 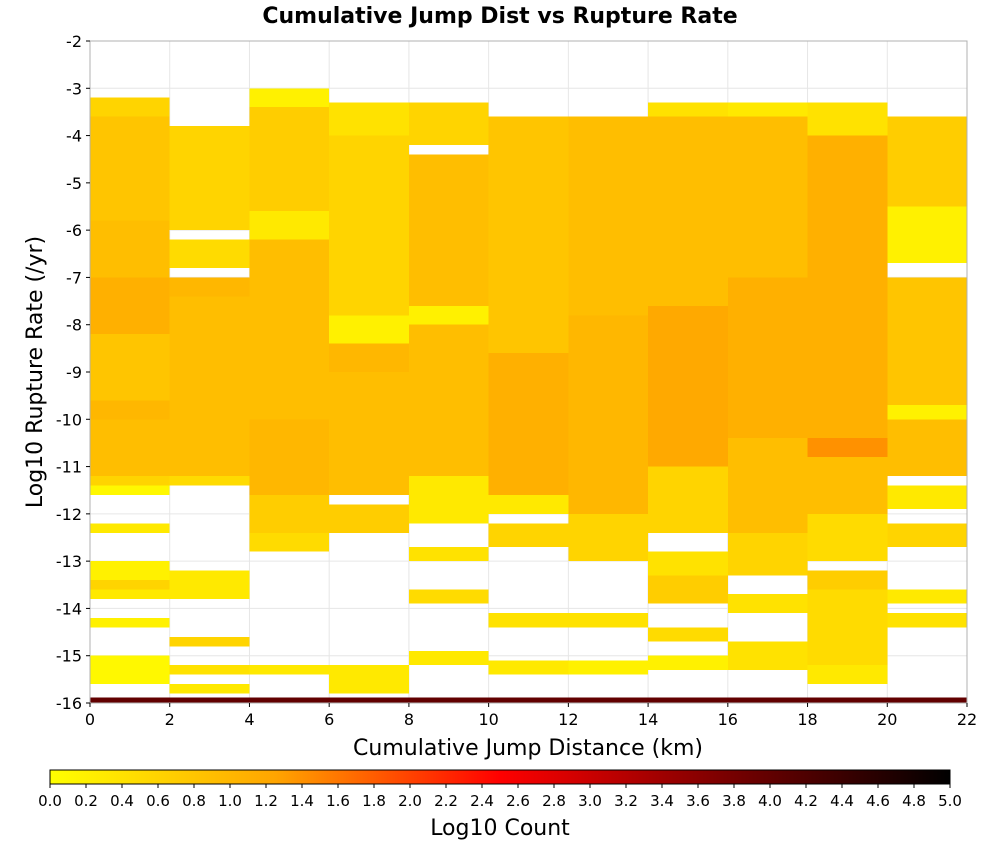 I want to click on colorbar, so click(x=500, y=777).